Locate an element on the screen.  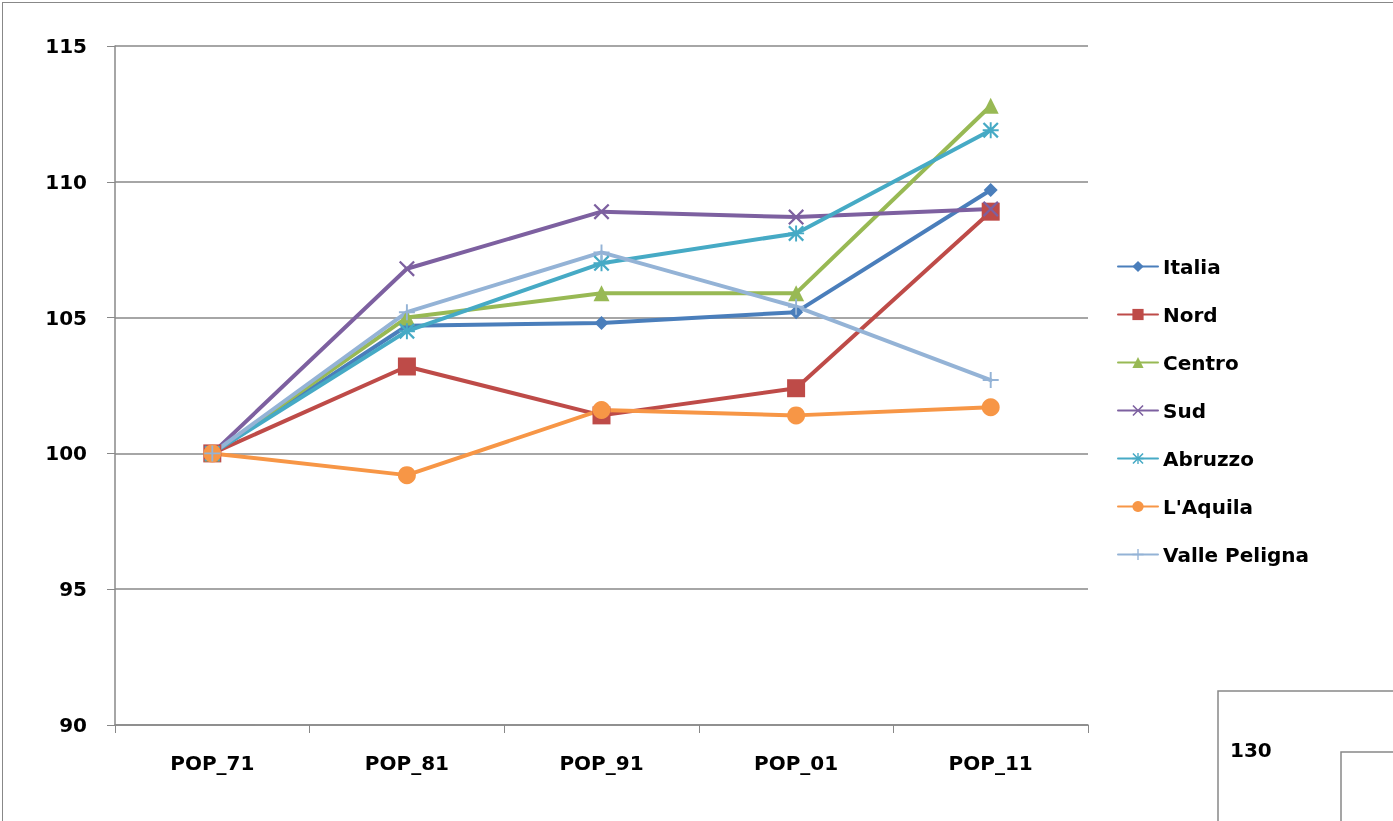
x-tick-label: POP_71 is located at coordinates (212, 763).